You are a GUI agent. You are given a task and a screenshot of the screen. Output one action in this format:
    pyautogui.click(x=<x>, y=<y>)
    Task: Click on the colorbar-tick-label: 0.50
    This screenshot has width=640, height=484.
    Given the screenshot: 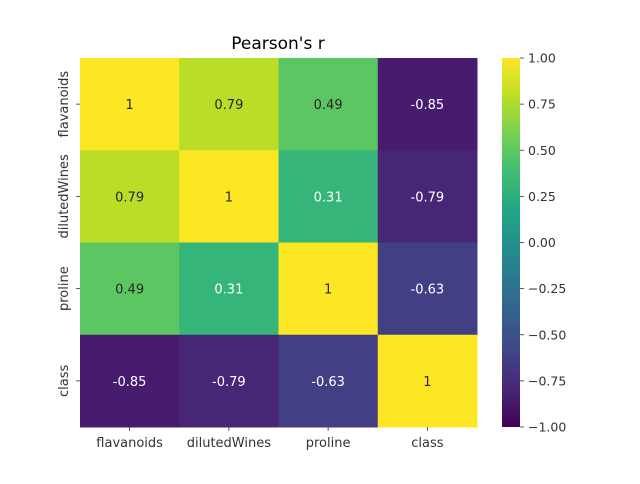 What is the action you would take?
    pyautogui.click(x=542, y=150)
    